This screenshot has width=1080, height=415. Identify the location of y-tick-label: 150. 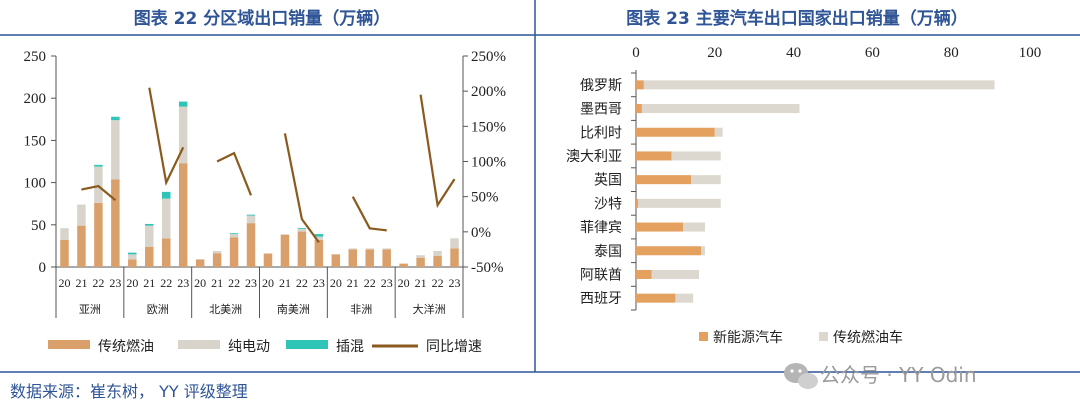
(35, 141).